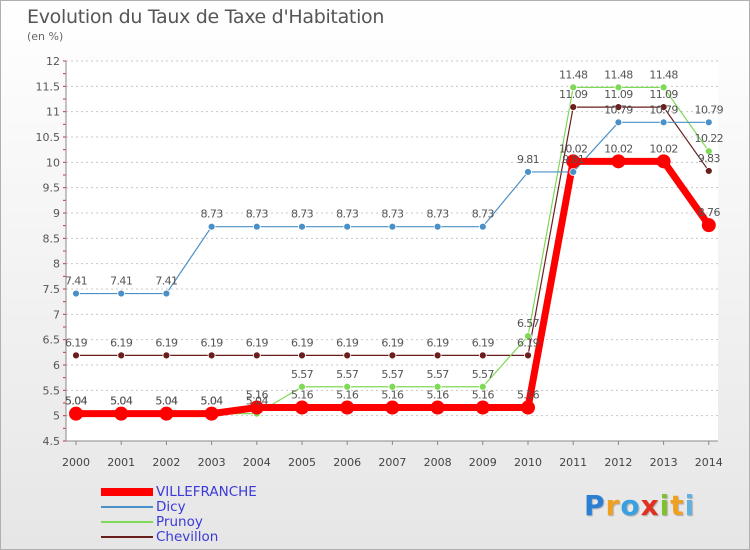  What do you see at coordinates (52, 188) in the screenshot?
I see `y-tick-label: 9.5` at bounding box center [52, 188].